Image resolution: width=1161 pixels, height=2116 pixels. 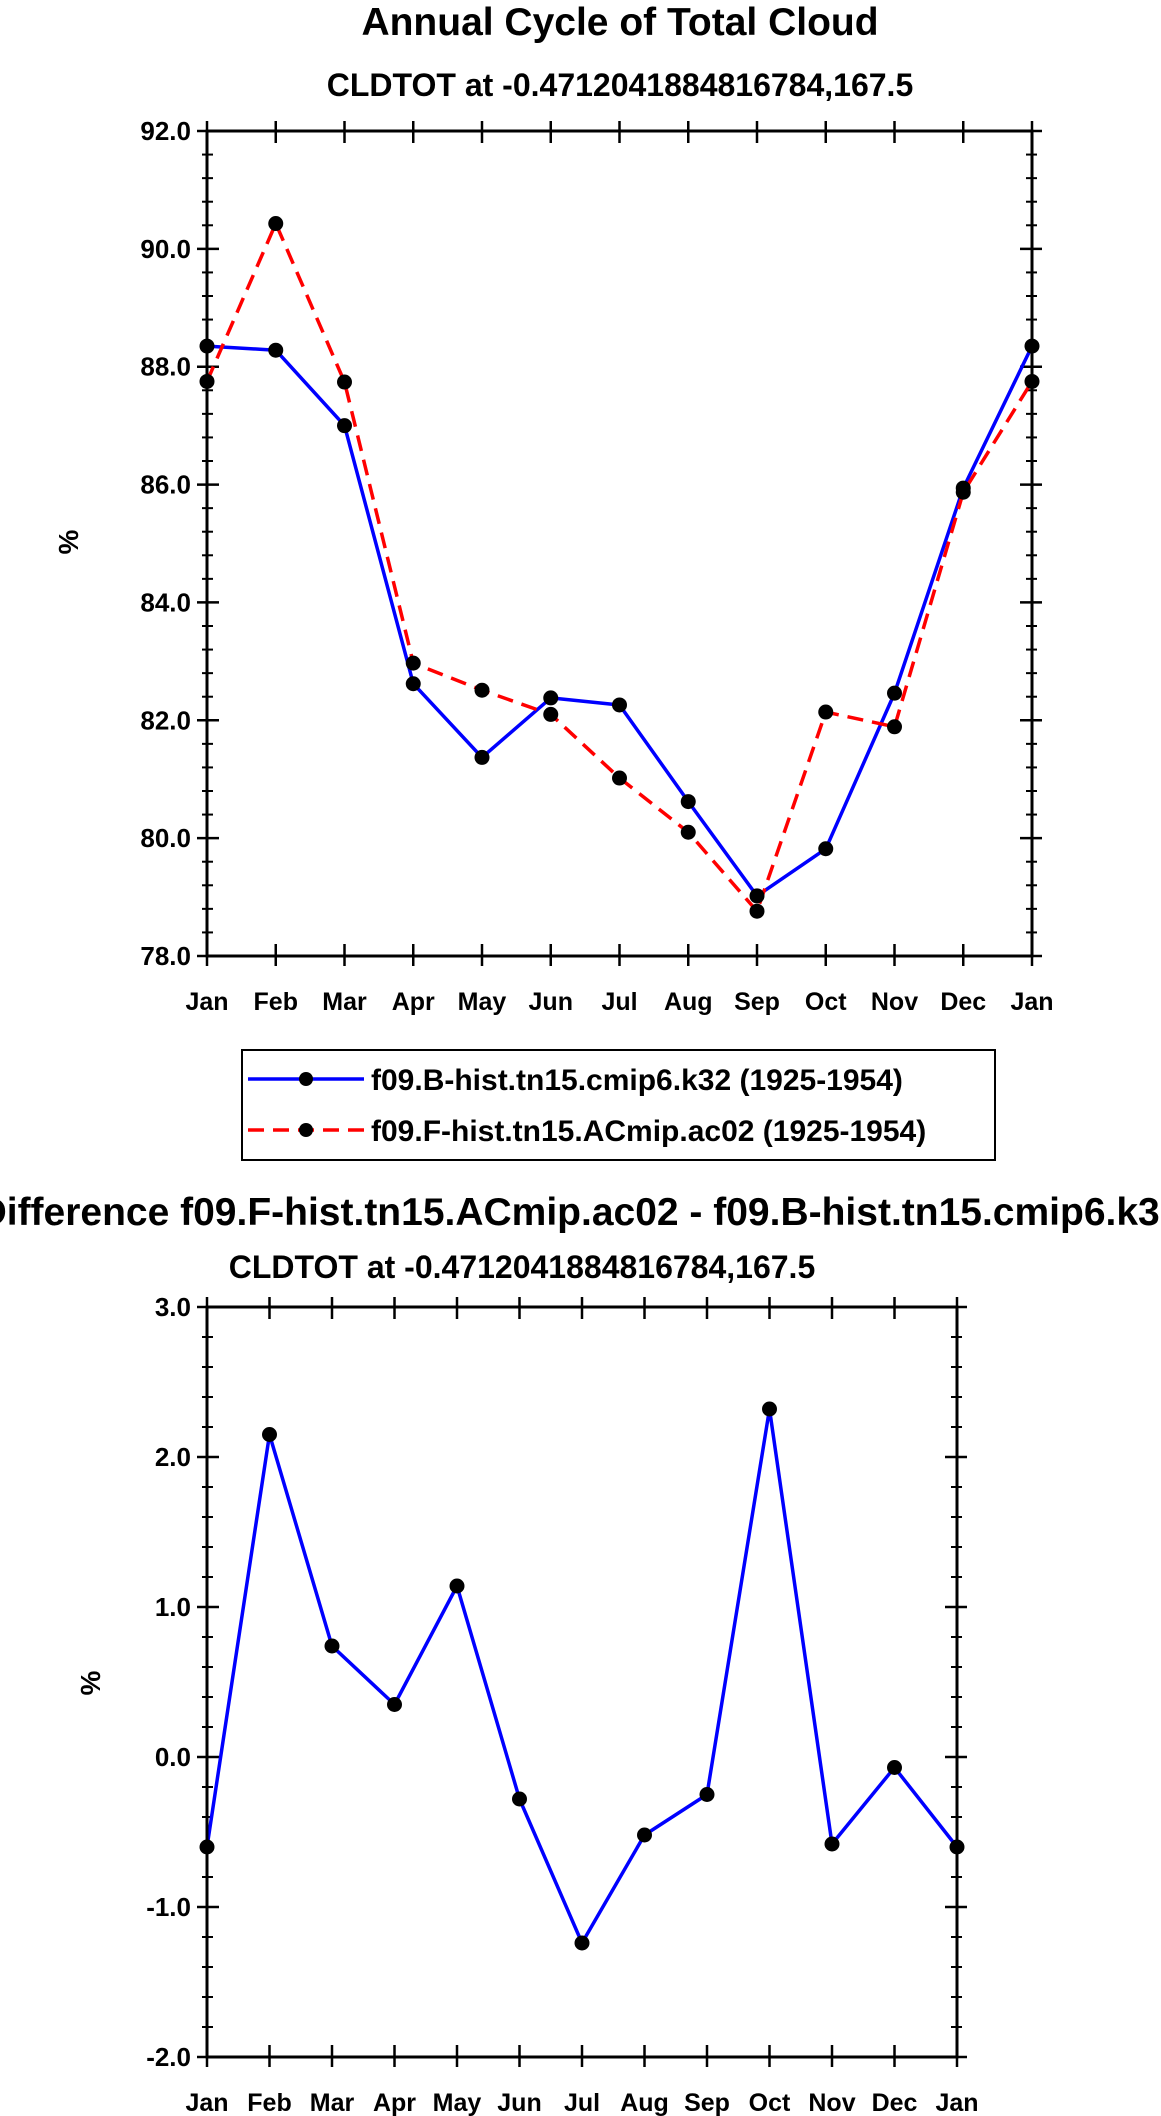 I want to click on y-tick-label: 80.0, so click(x=165, y=838).